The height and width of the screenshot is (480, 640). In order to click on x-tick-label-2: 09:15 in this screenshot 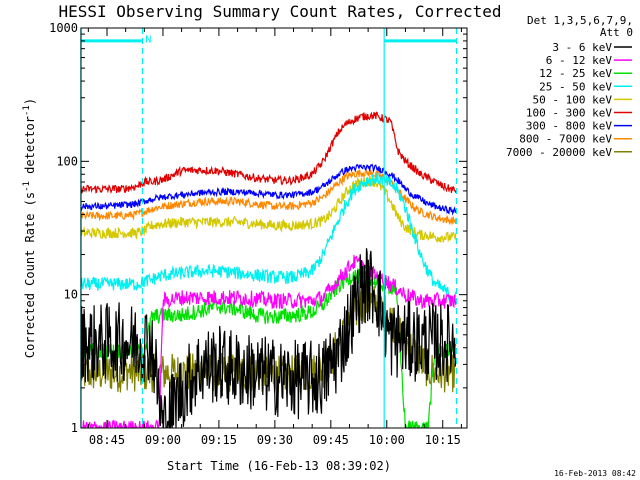, I will do `click(219, 440)`.